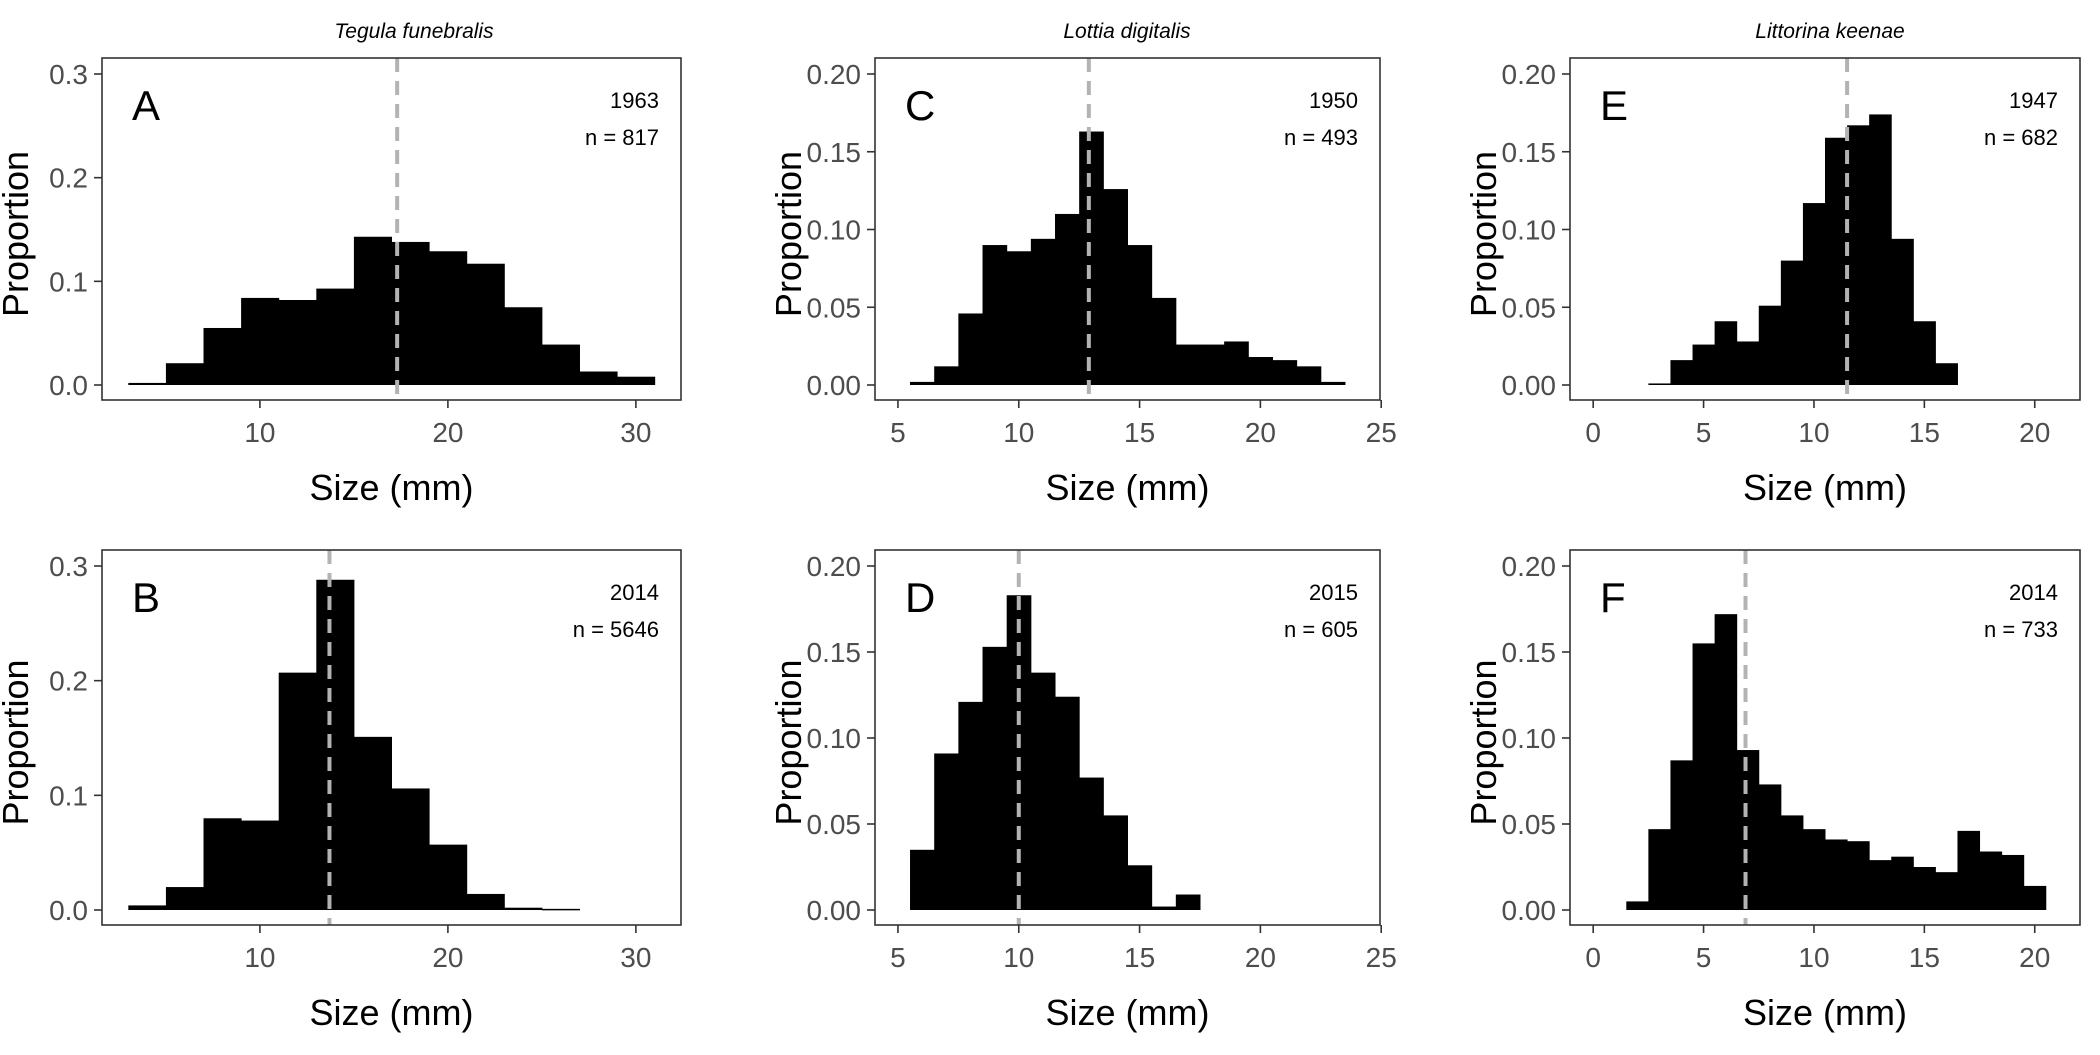  Describe the element at coordinates (414, 31) in the screenshot. I see `column-title-tegula: Tegula funebralis` at that location.